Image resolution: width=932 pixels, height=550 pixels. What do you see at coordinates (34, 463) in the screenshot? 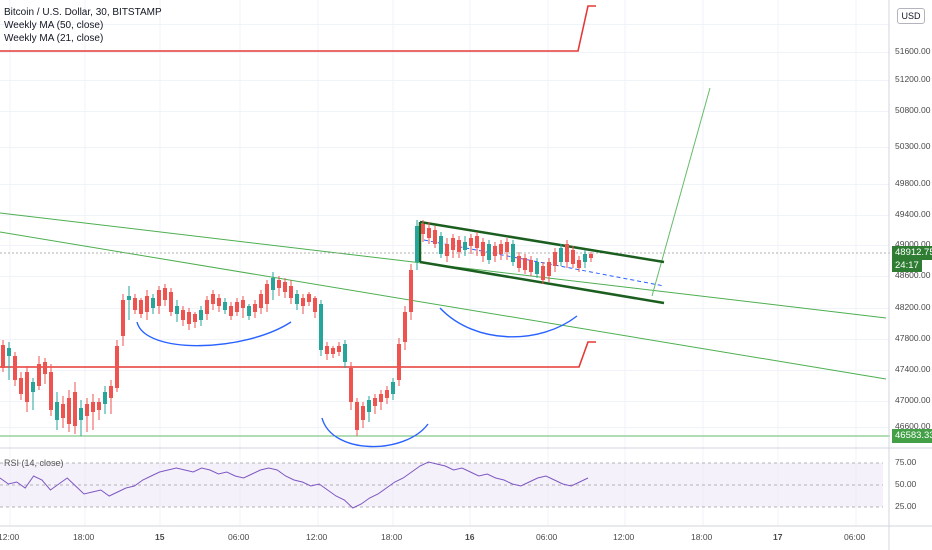
I see `rsi-legend: RSI (14, close)` at bounding box center [34, 463].